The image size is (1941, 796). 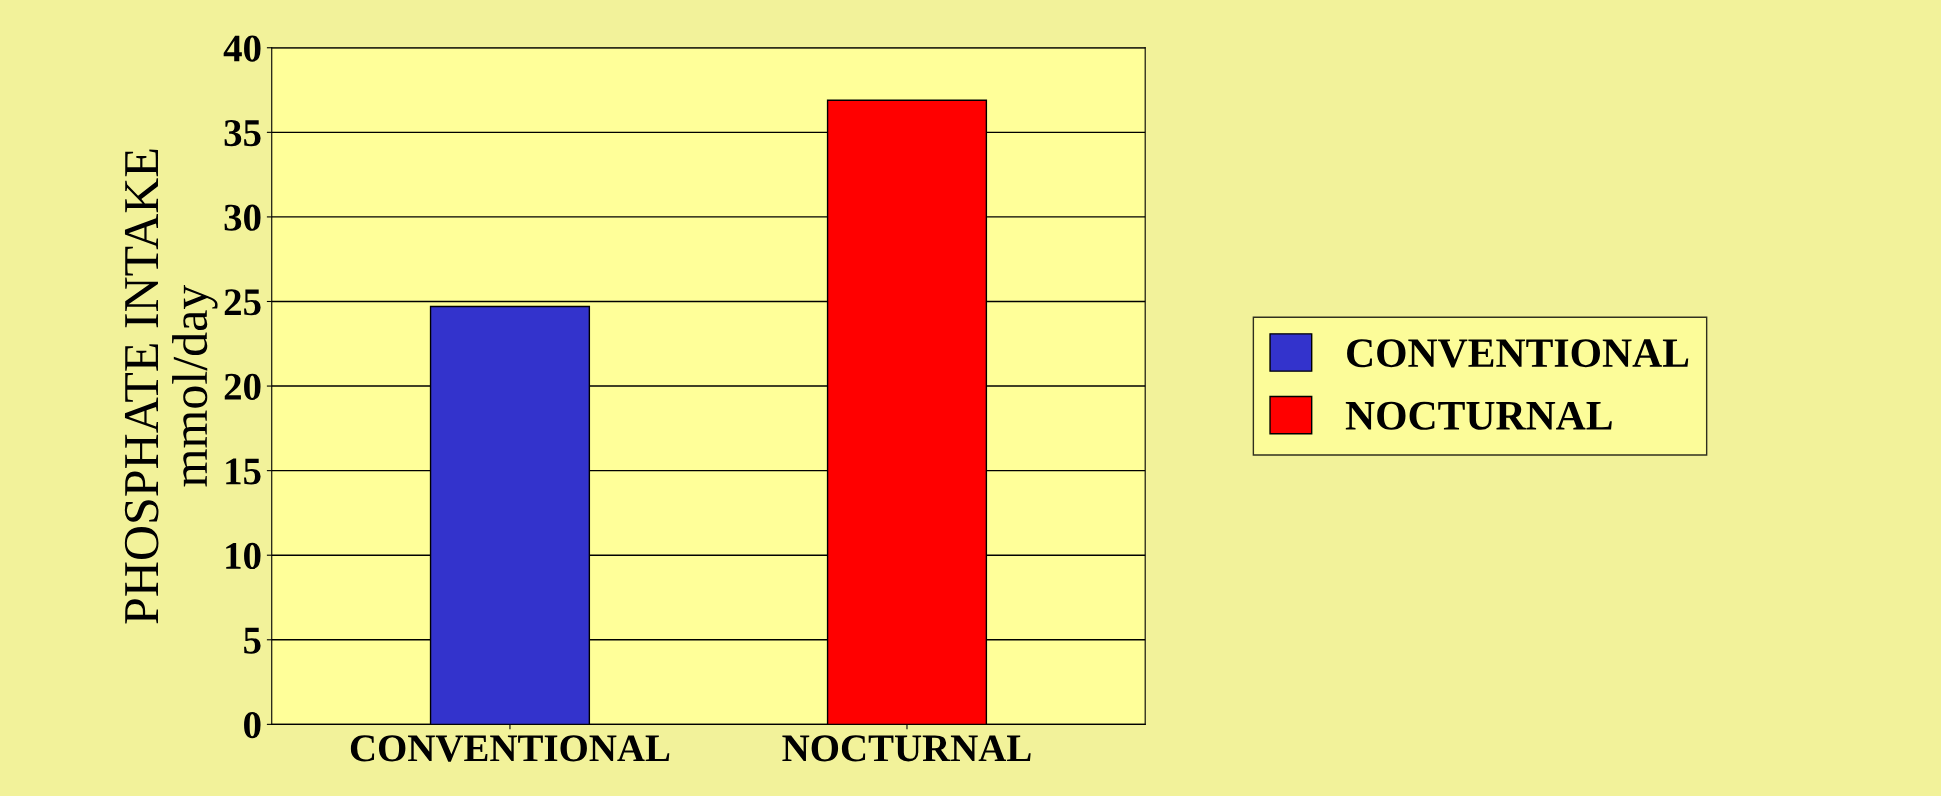 What do you see at coordinates (243, 556) in the screenshot?
I see `y-tick-label: 10` at bounding box center [243, 556].